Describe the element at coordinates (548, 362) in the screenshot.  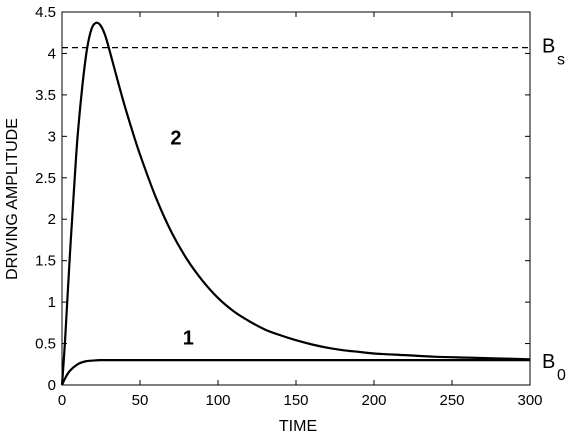
I see `reference-label-0: B` at that location.